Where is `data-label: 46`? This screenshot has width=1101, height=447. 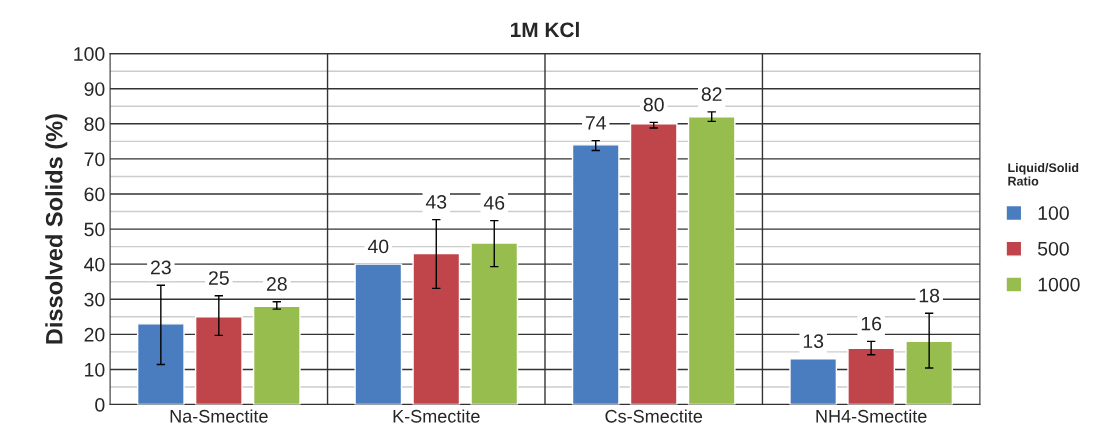
data-label: 46 is located at coordinates (494, 203).